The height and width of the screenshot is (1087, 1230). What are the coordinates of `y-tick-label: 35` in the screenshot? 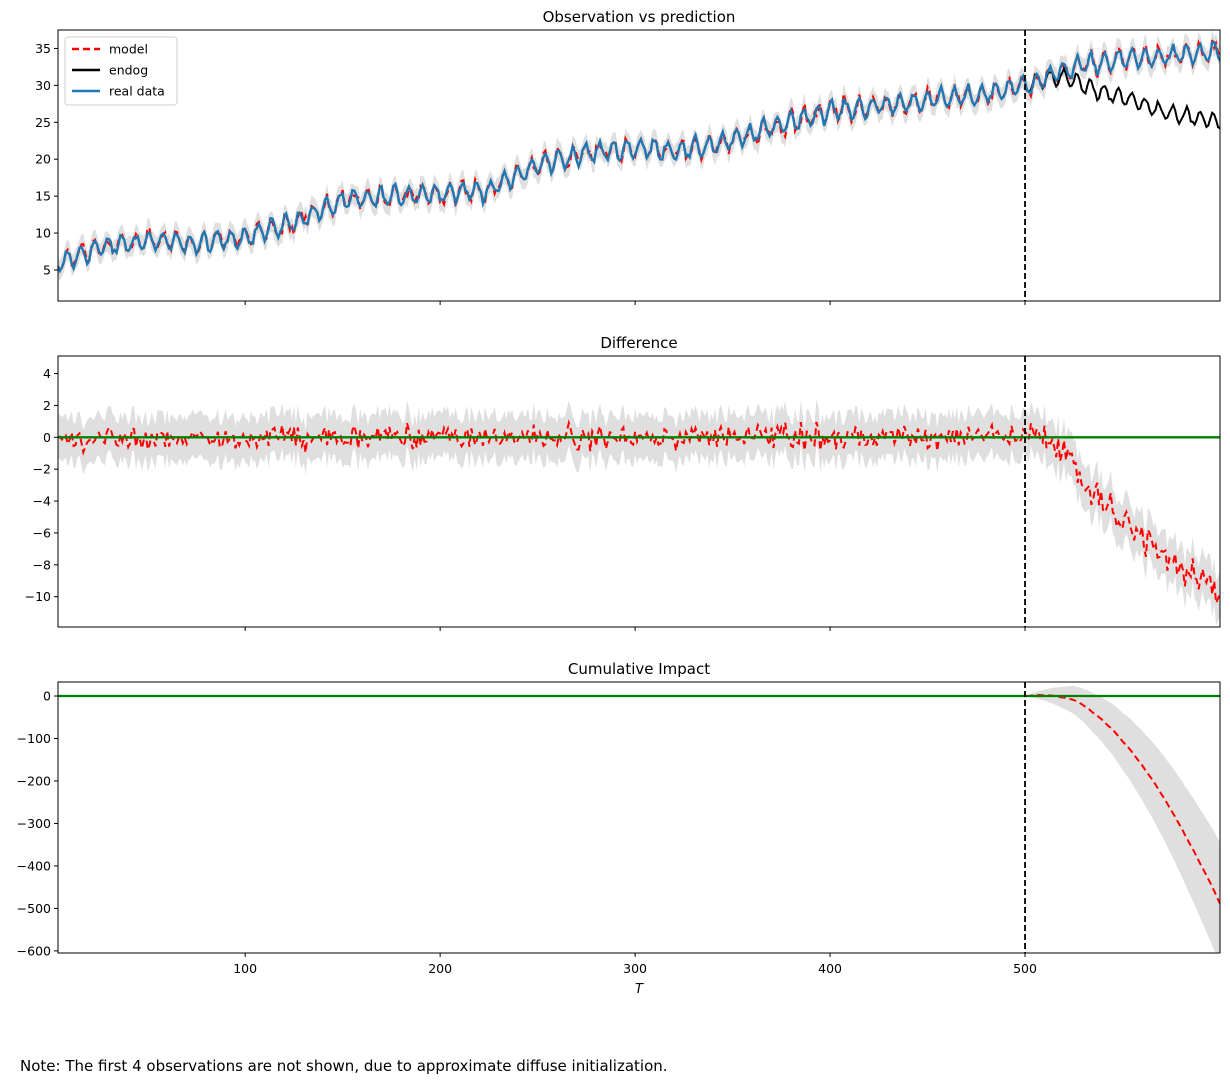 It's located at (43, 48).